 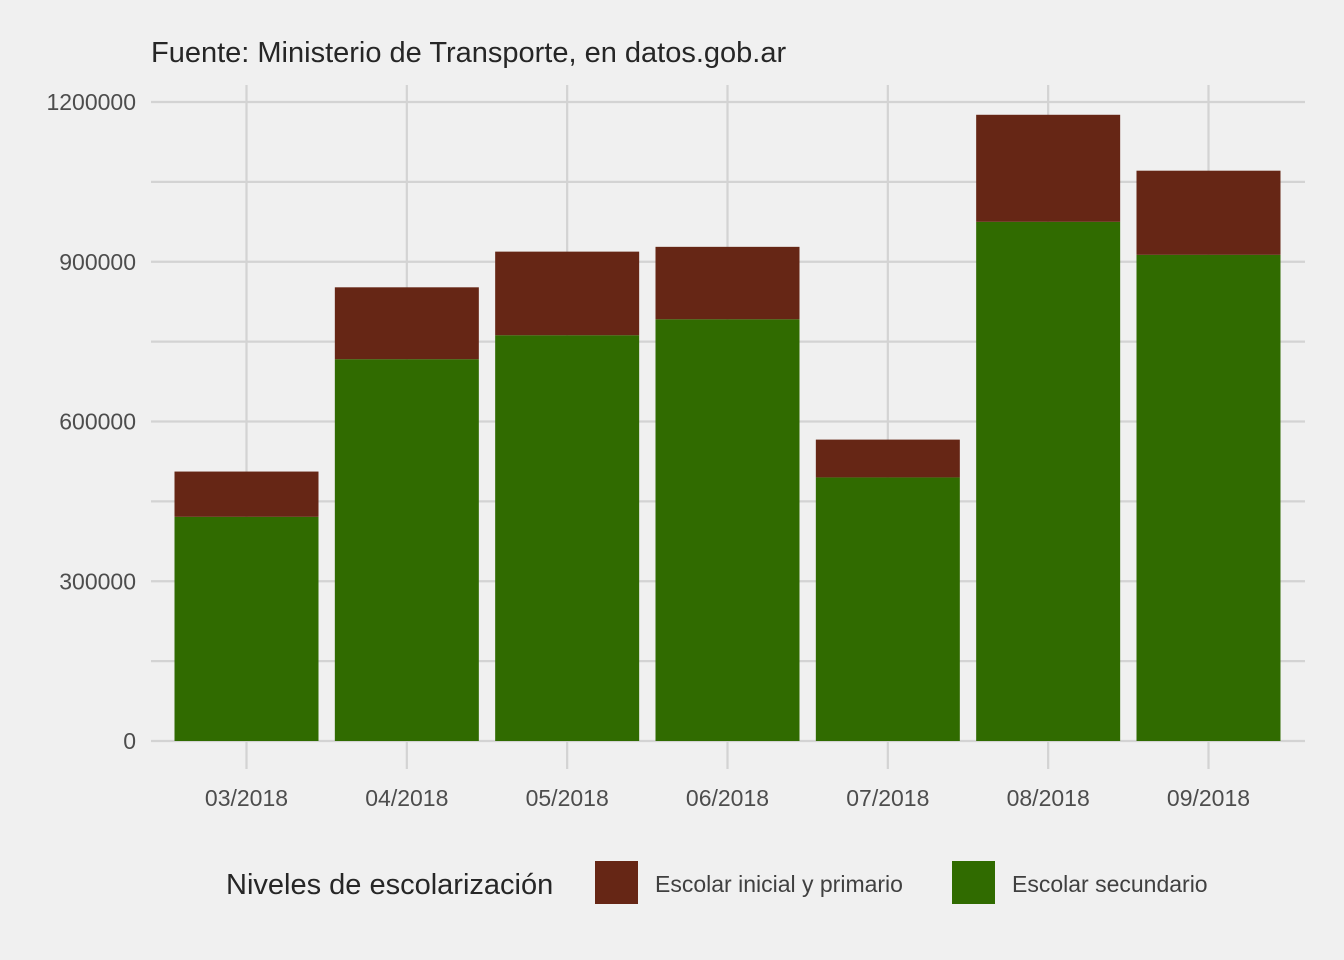 What do you see at coordinates (887, 798) in the screenshot?
I see `x-tick-label: 07/2018` at bounding box center [887, 798].